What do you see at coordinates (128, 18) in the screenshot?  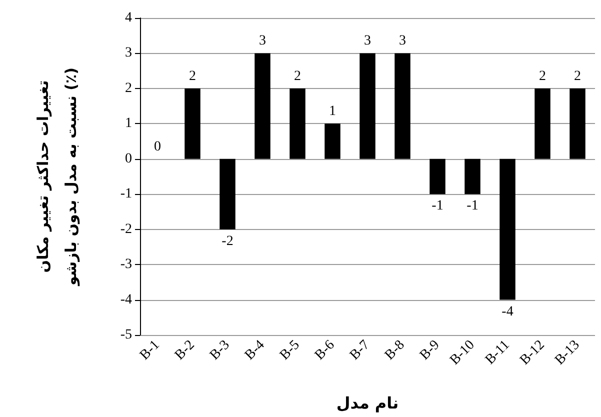 I see `y-tick-label: 4` at bounding box center [128, 18].